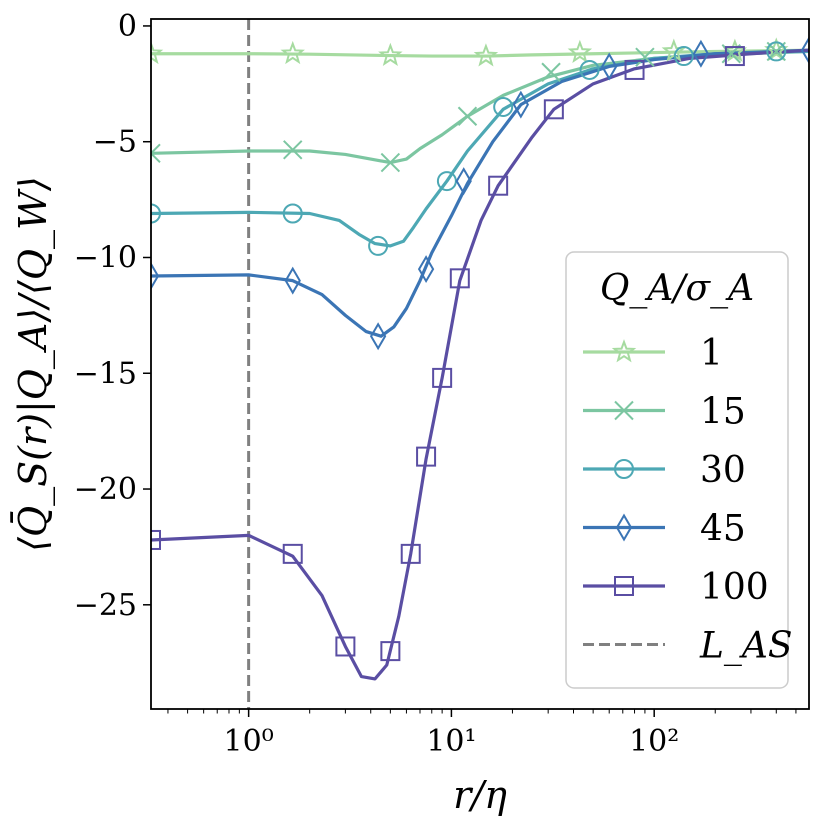  What do you see at coordinates (480, 795) in the screenshot?
I see `x-axis-label: r/η` at bounding box center [480, 795].